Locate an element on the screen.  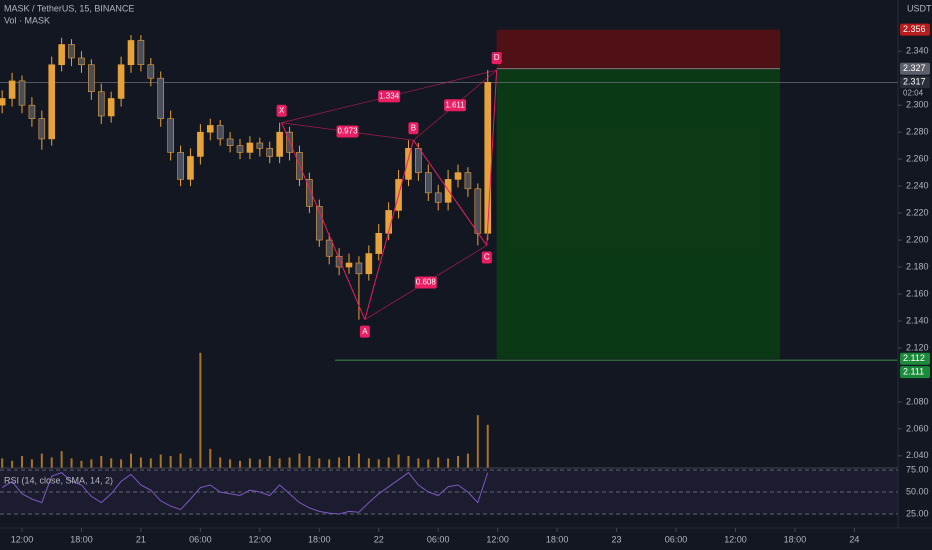
rsi-line is located at coordinates (245, 493).